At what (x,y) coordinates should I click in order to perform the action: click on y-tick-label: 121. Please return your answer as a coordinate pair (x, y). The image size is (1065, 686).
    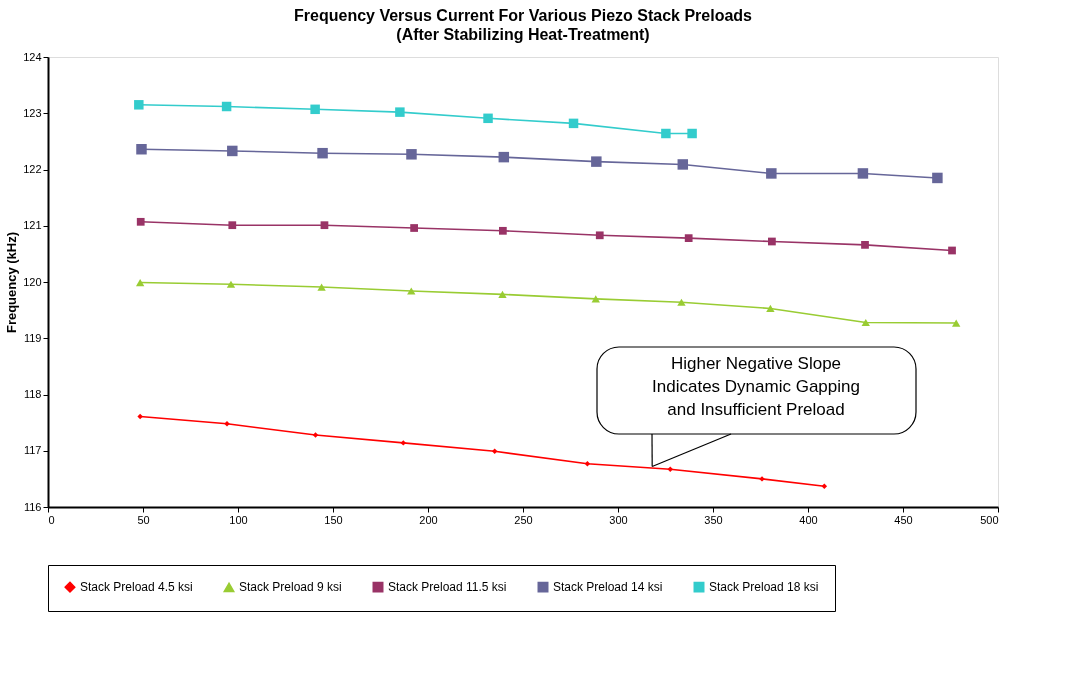
    Looking at the image, I should click on (32, 225).